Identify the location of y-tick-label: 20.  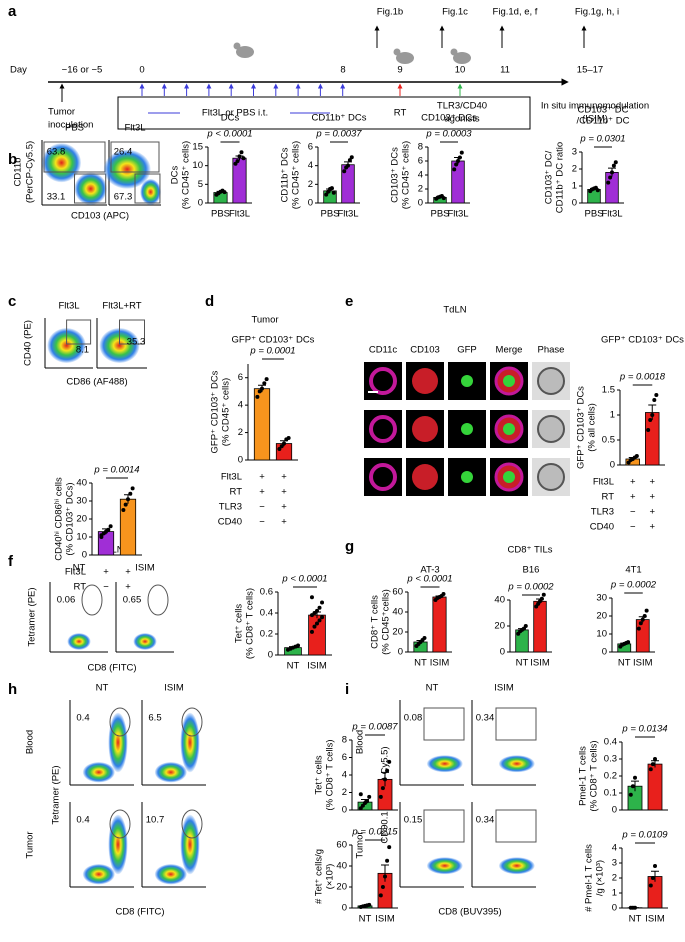
(499, 626).